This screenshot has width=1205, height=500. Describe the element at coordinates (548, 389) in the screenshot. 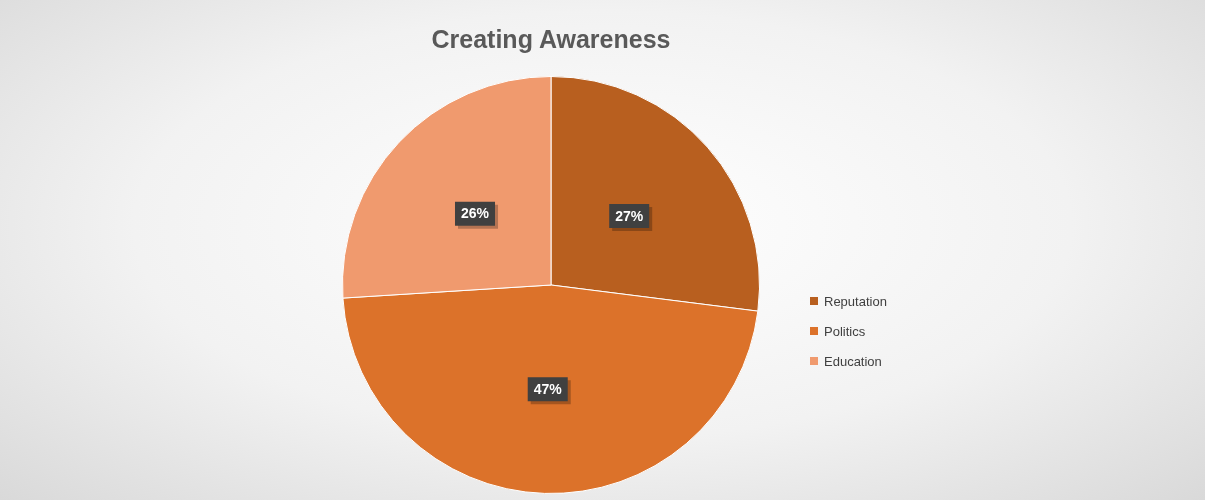

I see `data-label: 47%` at that location.